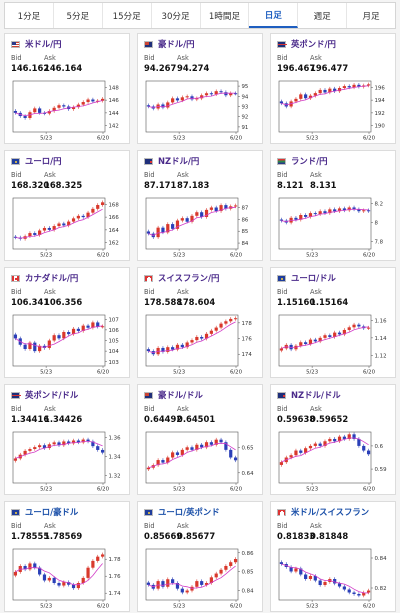  Describe the element at coordinates (334, 227) in the screenshot. I see `candlestick-chart: 8.2 8 7.8 5/23 6/20` at that location.